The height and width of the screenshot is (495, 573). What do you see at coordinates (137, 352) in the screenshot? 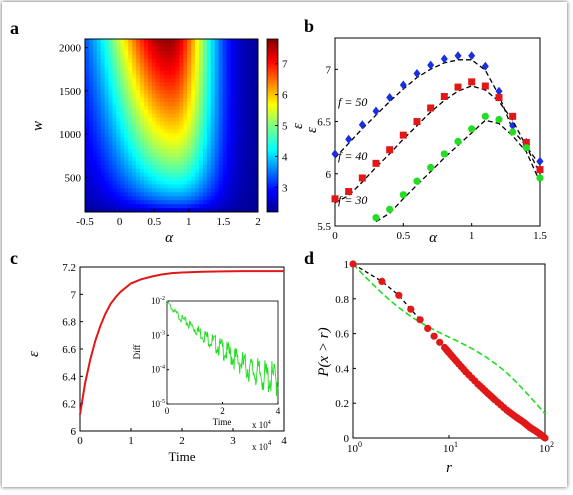
I see `inset-ylabel: Diff` at bounding box center [137, 352].